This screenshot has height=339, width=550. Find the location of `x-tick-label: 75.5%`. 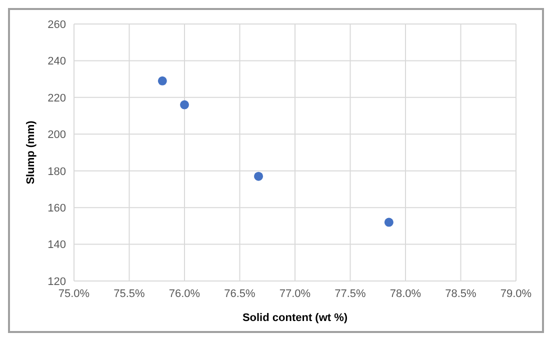

x-tick-label: 75.5% is located at coordinates (130, 294).